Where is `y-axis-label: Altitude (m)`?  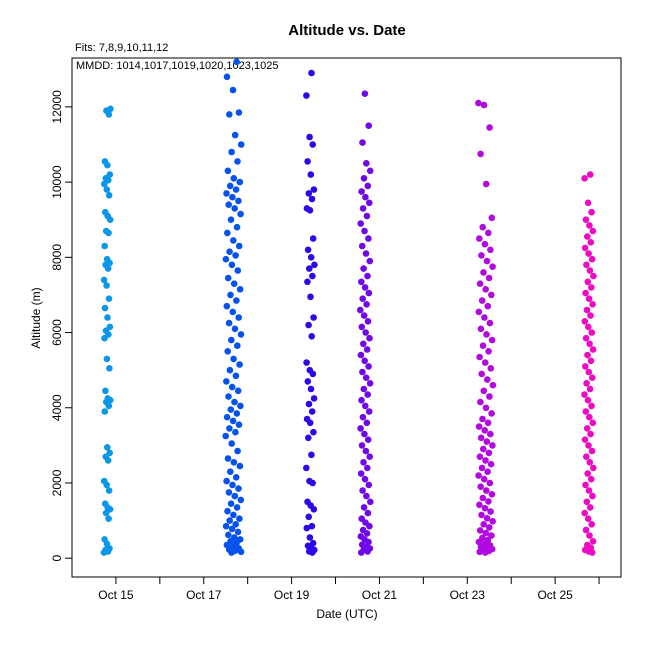 y-axis-label: Altitude (m) is located at coordinates (36, 317).